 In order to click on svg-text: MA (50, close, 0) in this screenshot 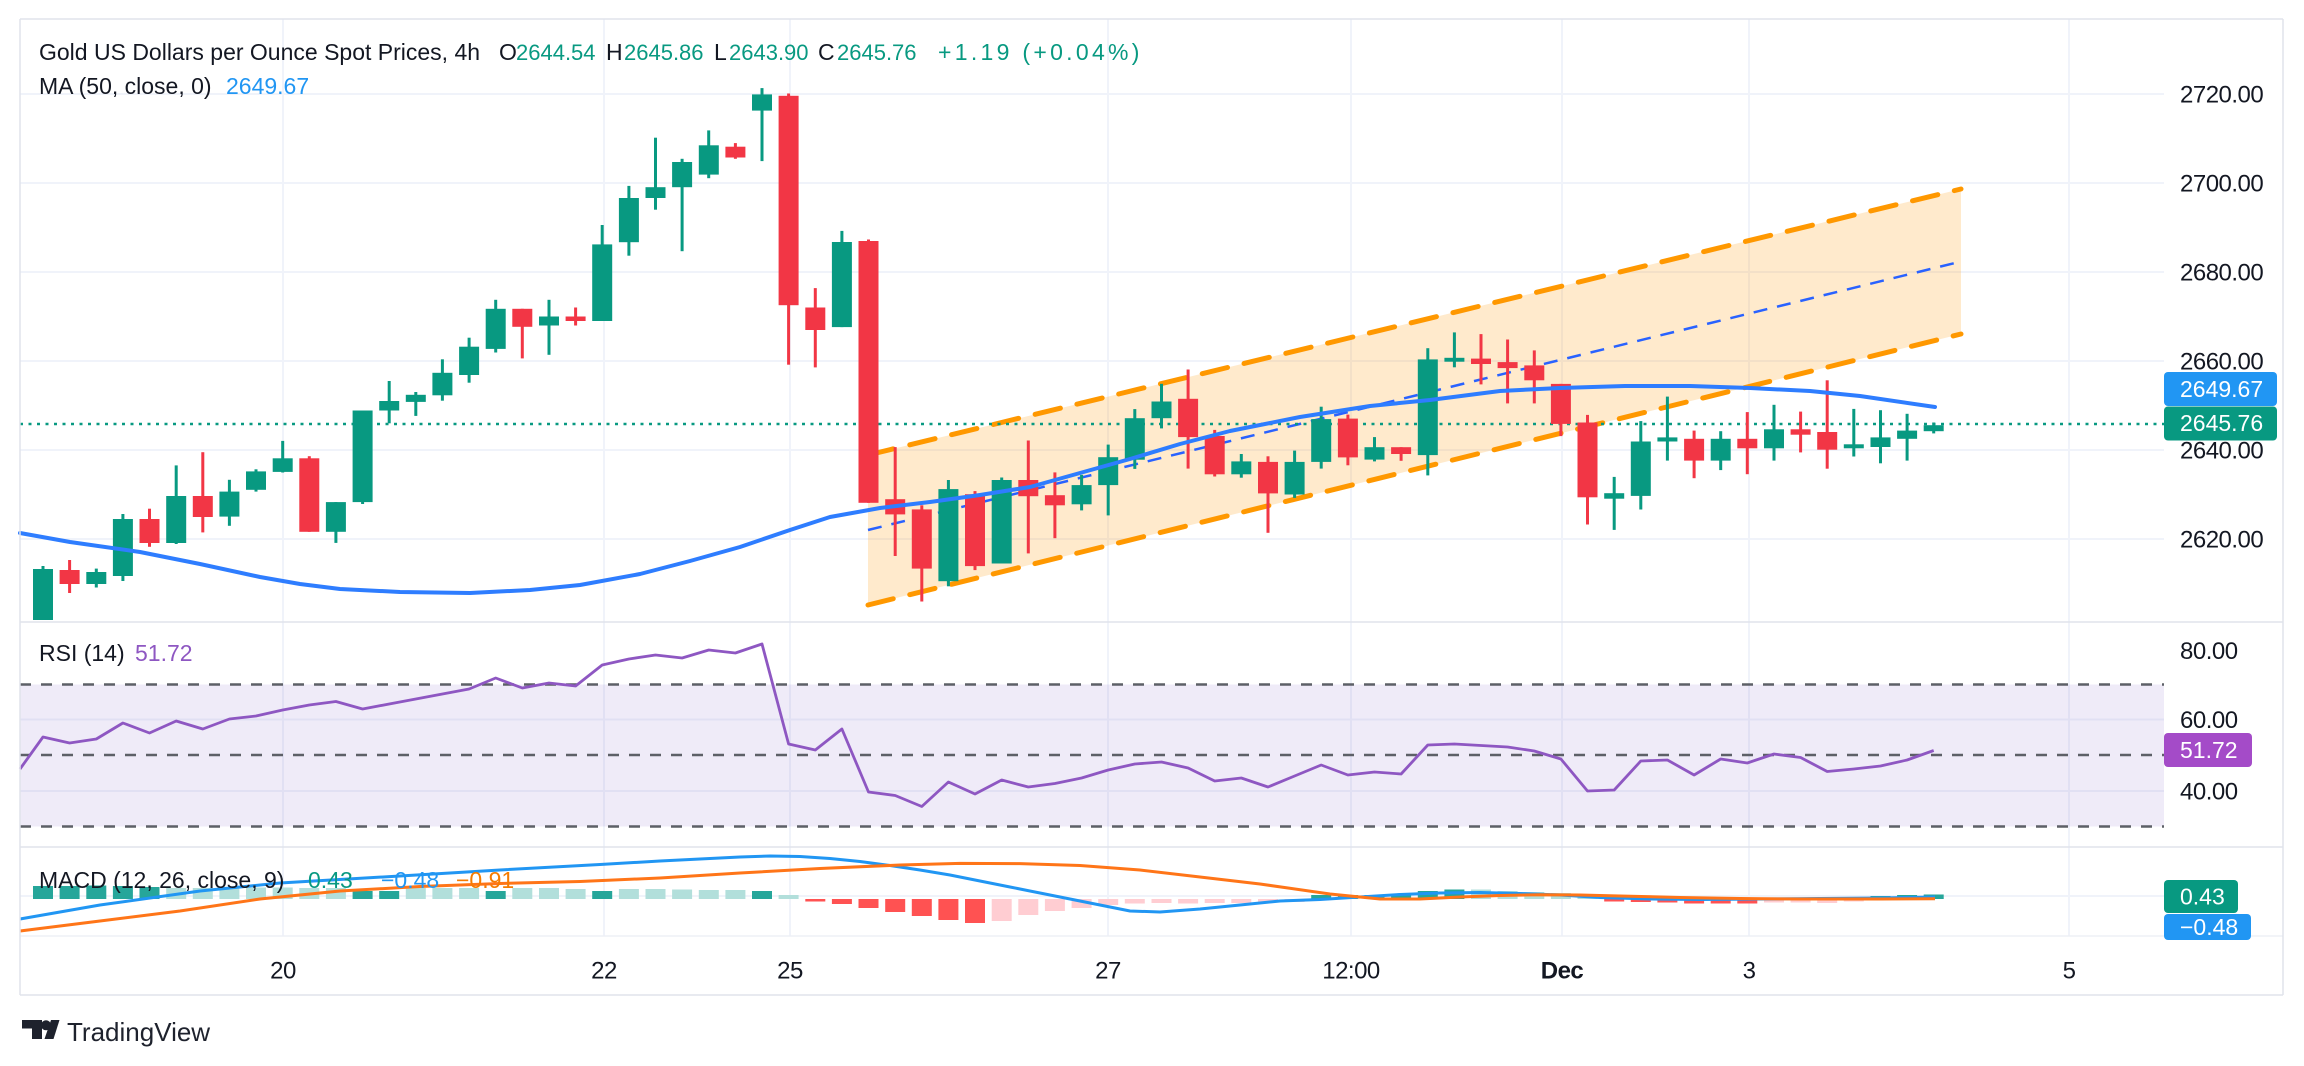, I will do `click(125, 86)`.